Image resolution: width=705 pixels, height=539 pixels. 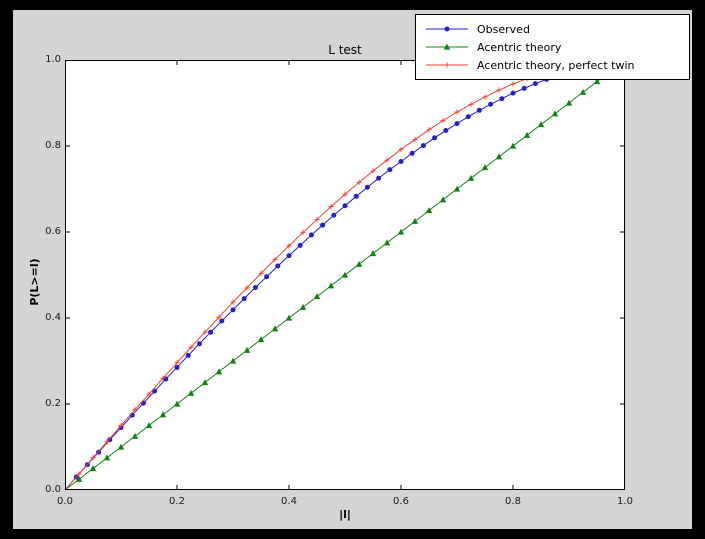 What do you see at coordinates (345, 50) in the screenshot?
I see `chart-title: L test` at bounding box center [345, 50].